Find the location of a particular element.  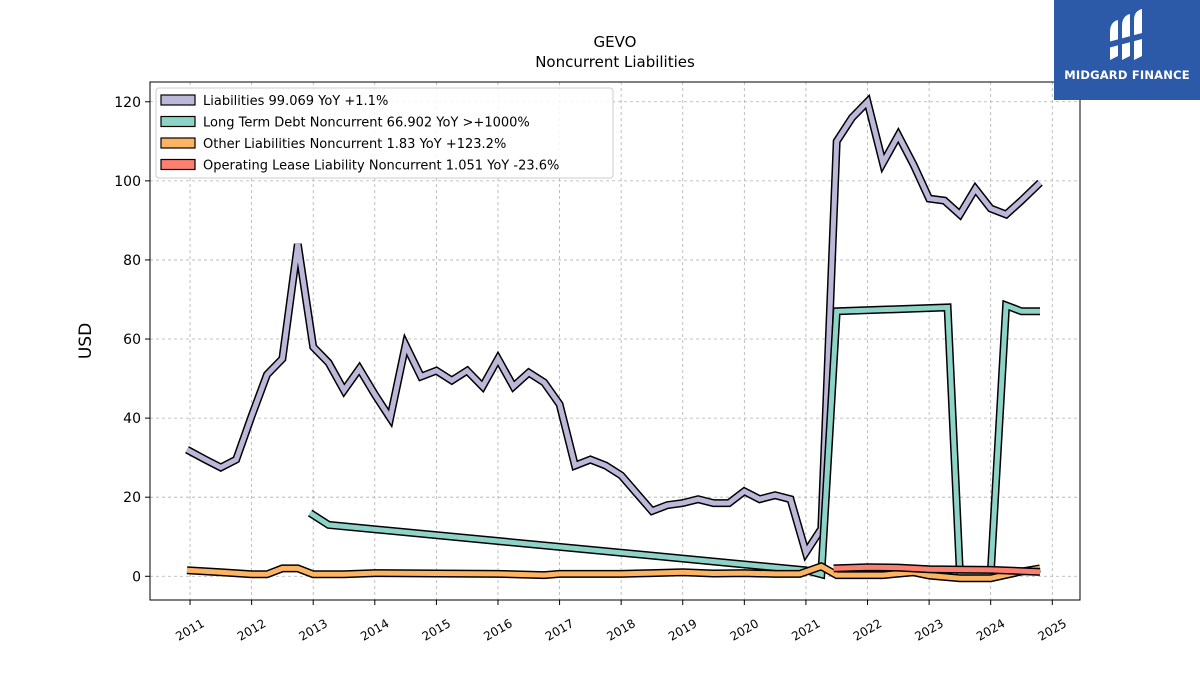

x-tick-label: 2017 is located at coordinates (559, 629).